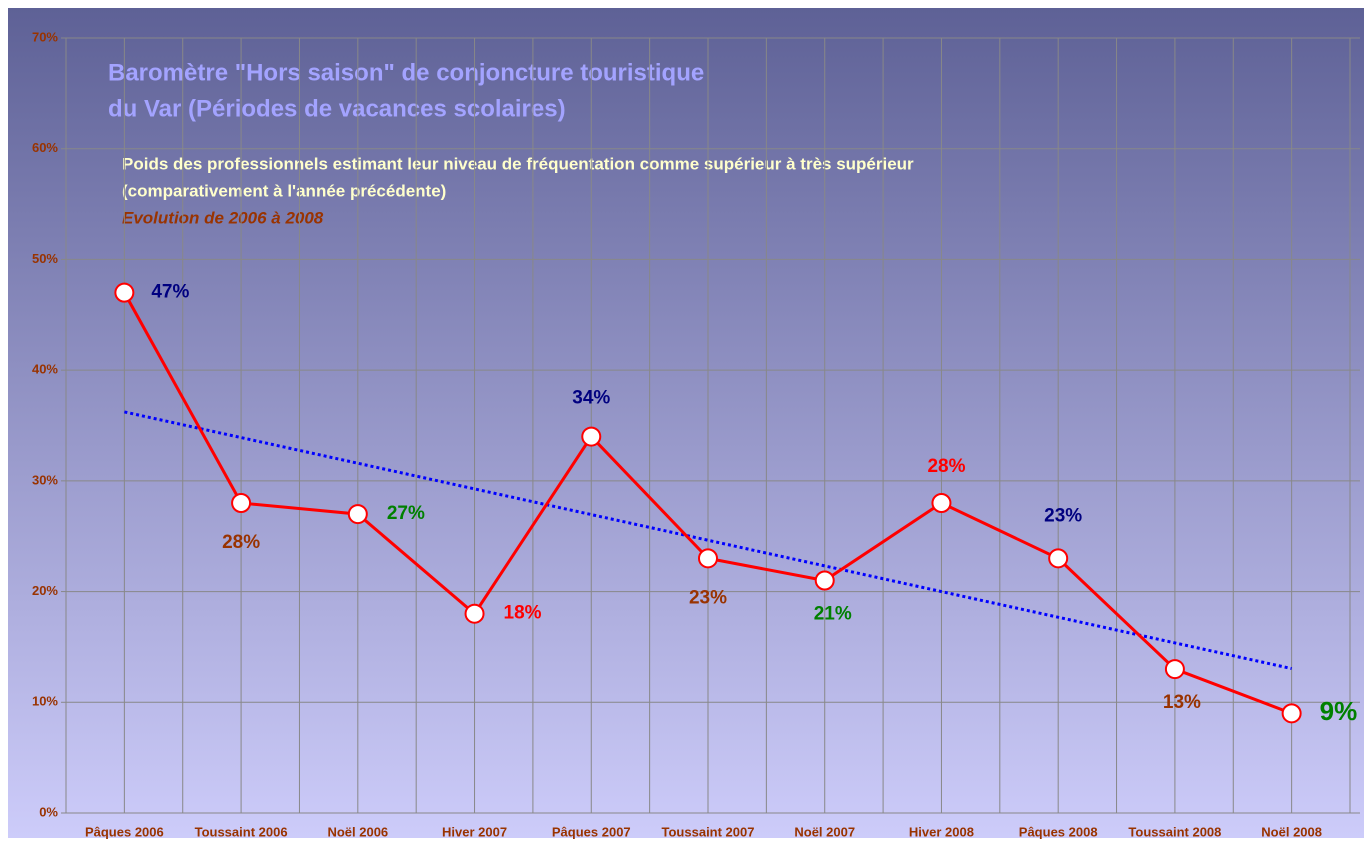 This screenshot has height=845, width=1372. I want to click on chart-title: du Var (Périodes de vacances scolaires), so click(337, 108).